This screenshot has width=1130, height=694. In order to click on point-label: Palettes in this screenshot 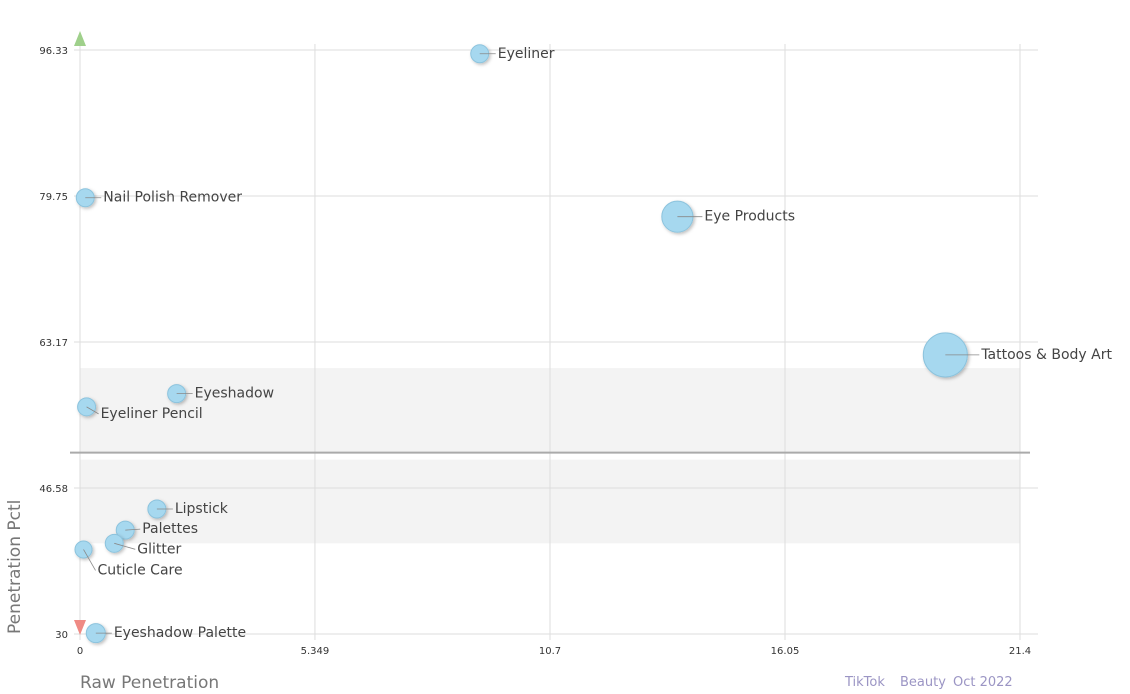, I will do `click(170, 529)`.